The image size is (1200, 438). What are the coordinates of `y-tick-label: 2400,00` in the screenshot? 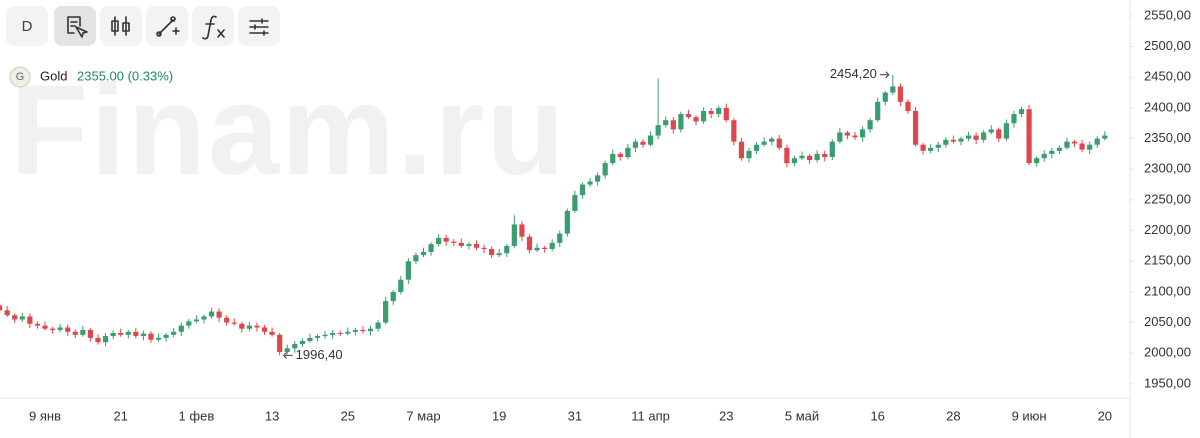 It's located at (1167, 106).